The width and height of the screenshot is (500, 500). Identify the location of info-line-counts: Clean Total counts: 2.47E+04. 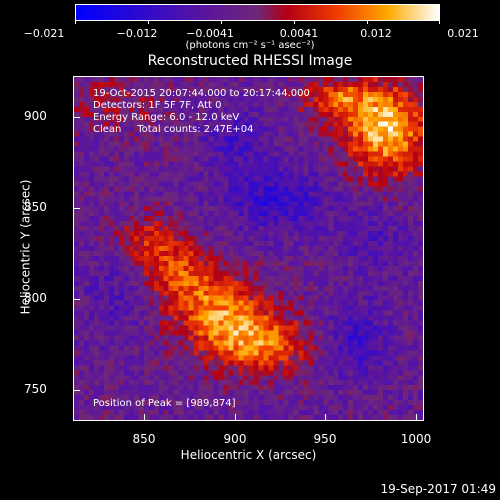
(173, 129).